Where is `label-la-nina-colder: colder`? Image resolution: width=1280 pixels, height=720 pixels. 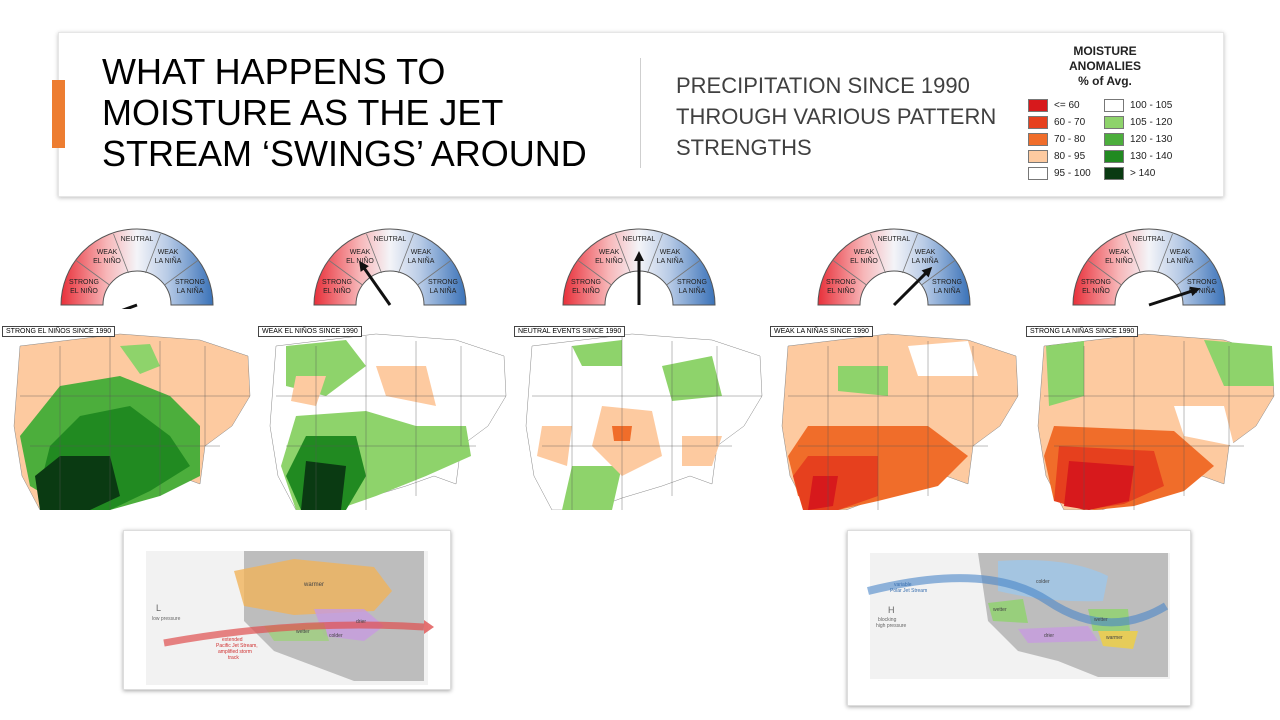
label-la-nina-colder: colder is located at coordinates (1043, 582).